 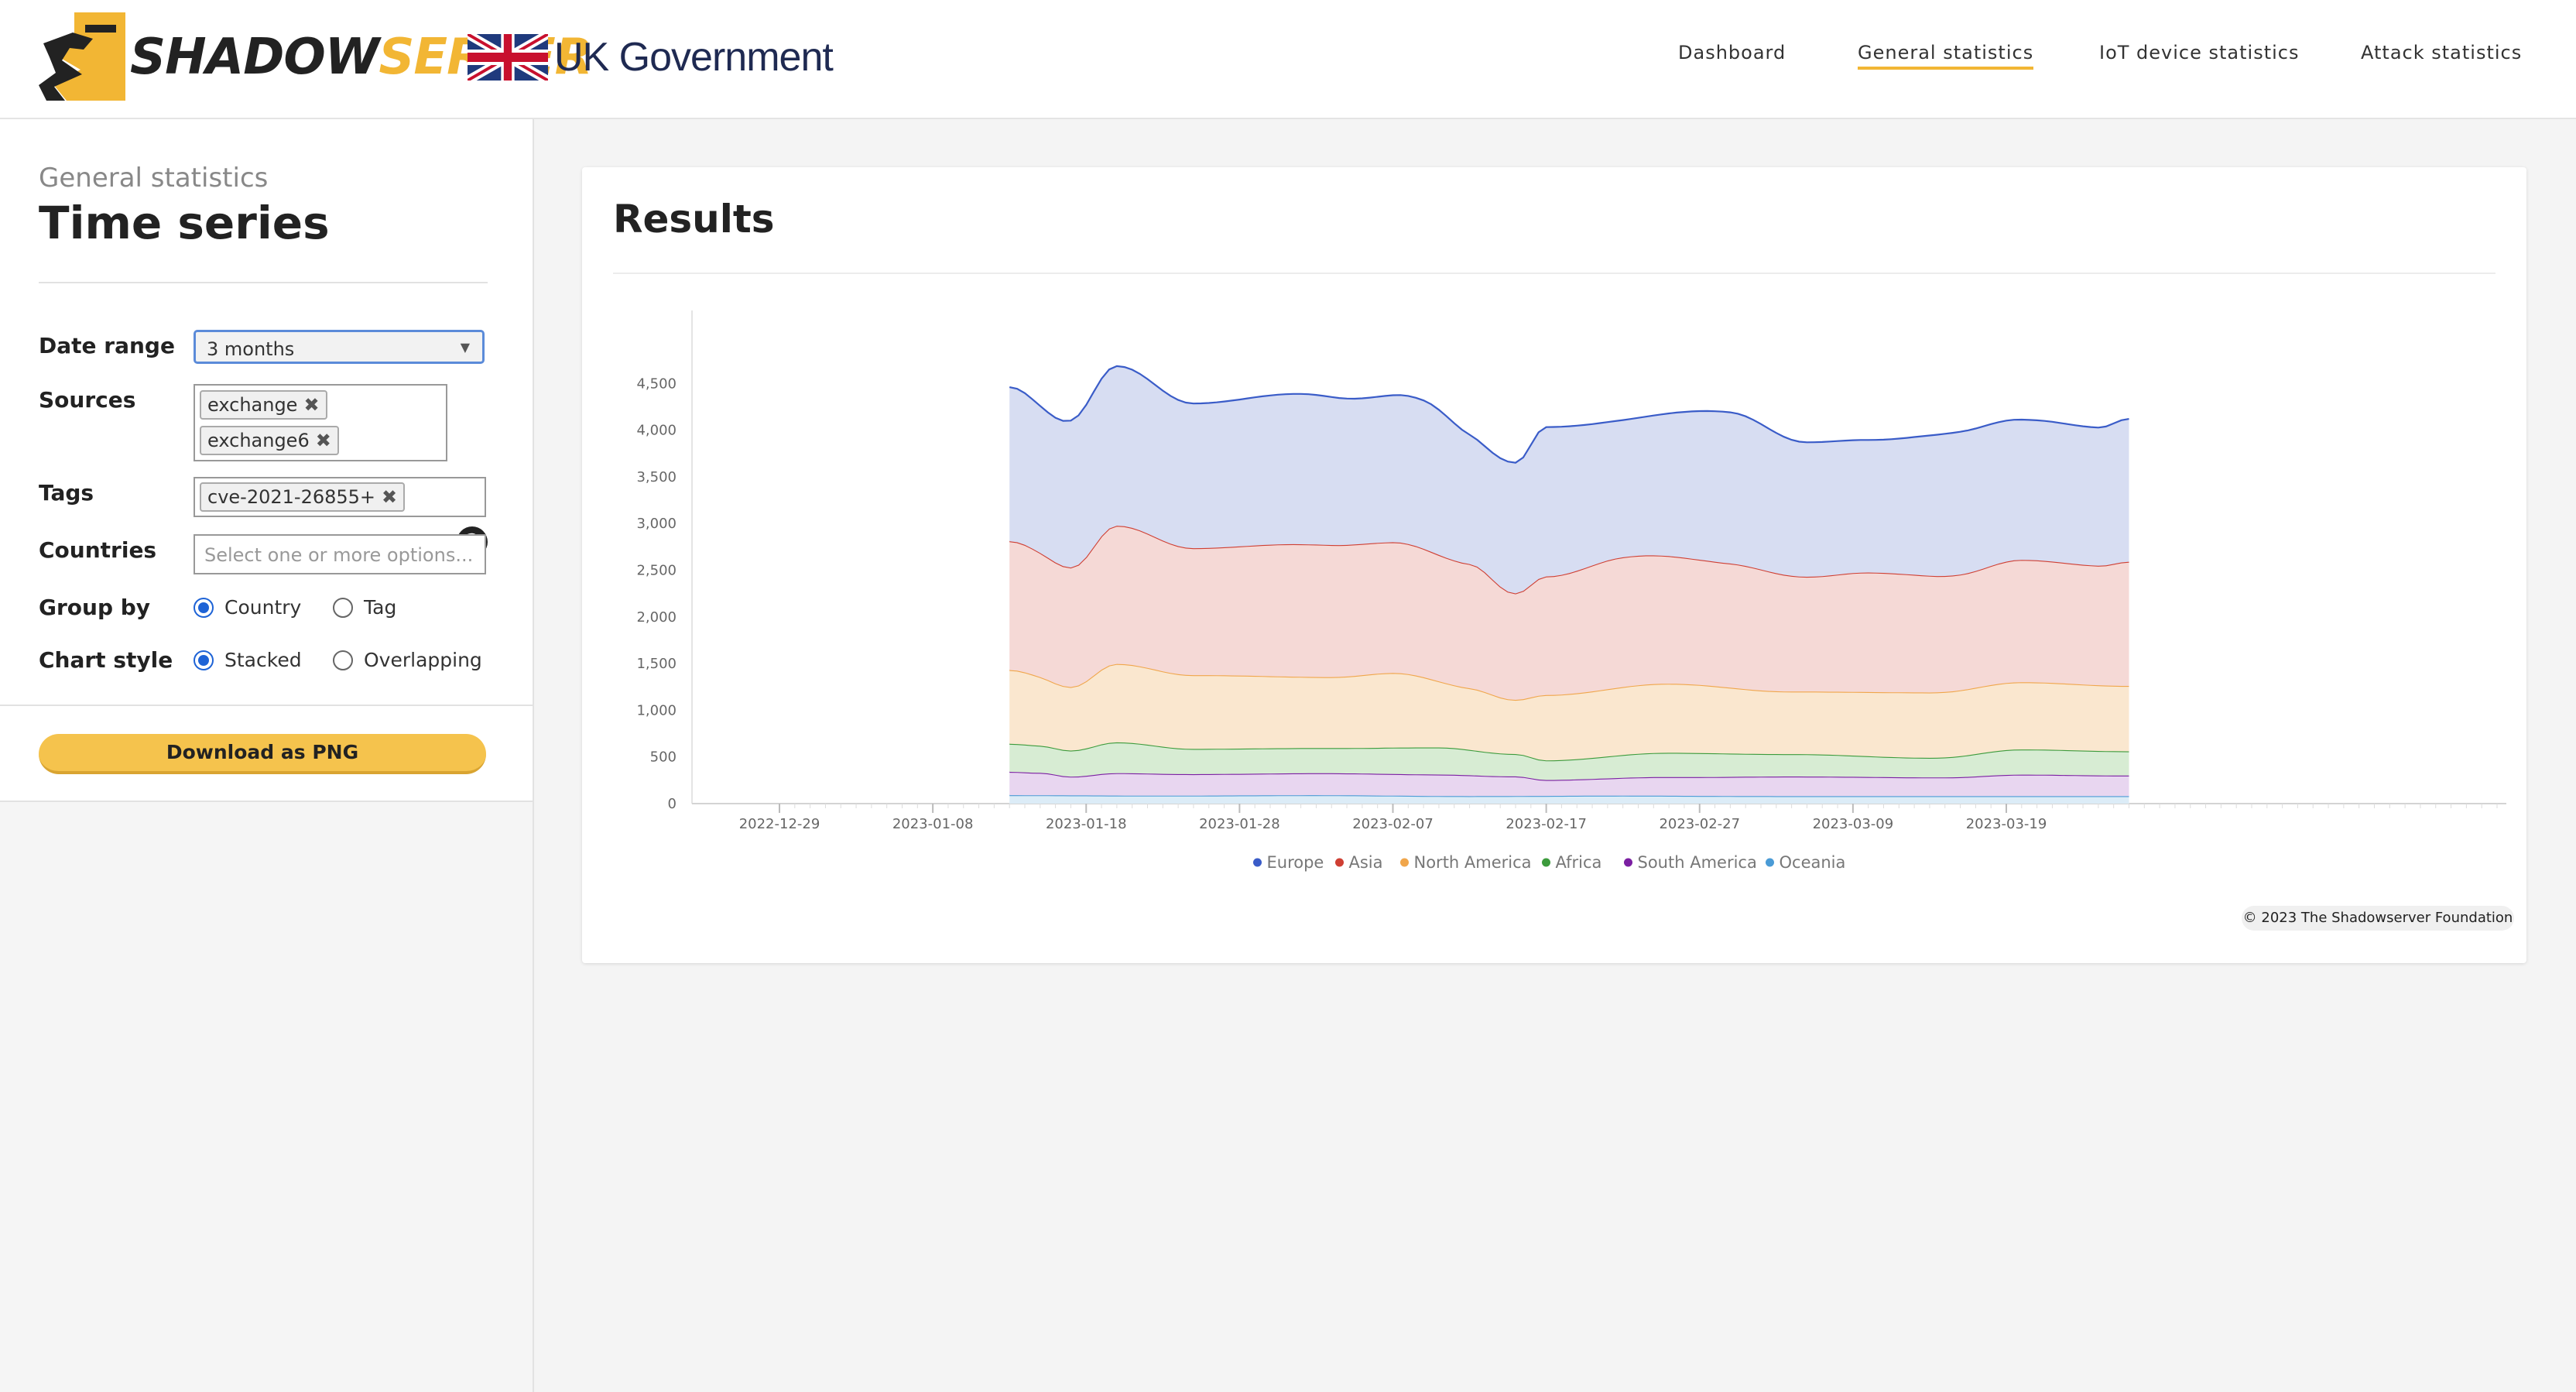 I want to click on date-range-value: 3 months, so click(x=251, y=349).